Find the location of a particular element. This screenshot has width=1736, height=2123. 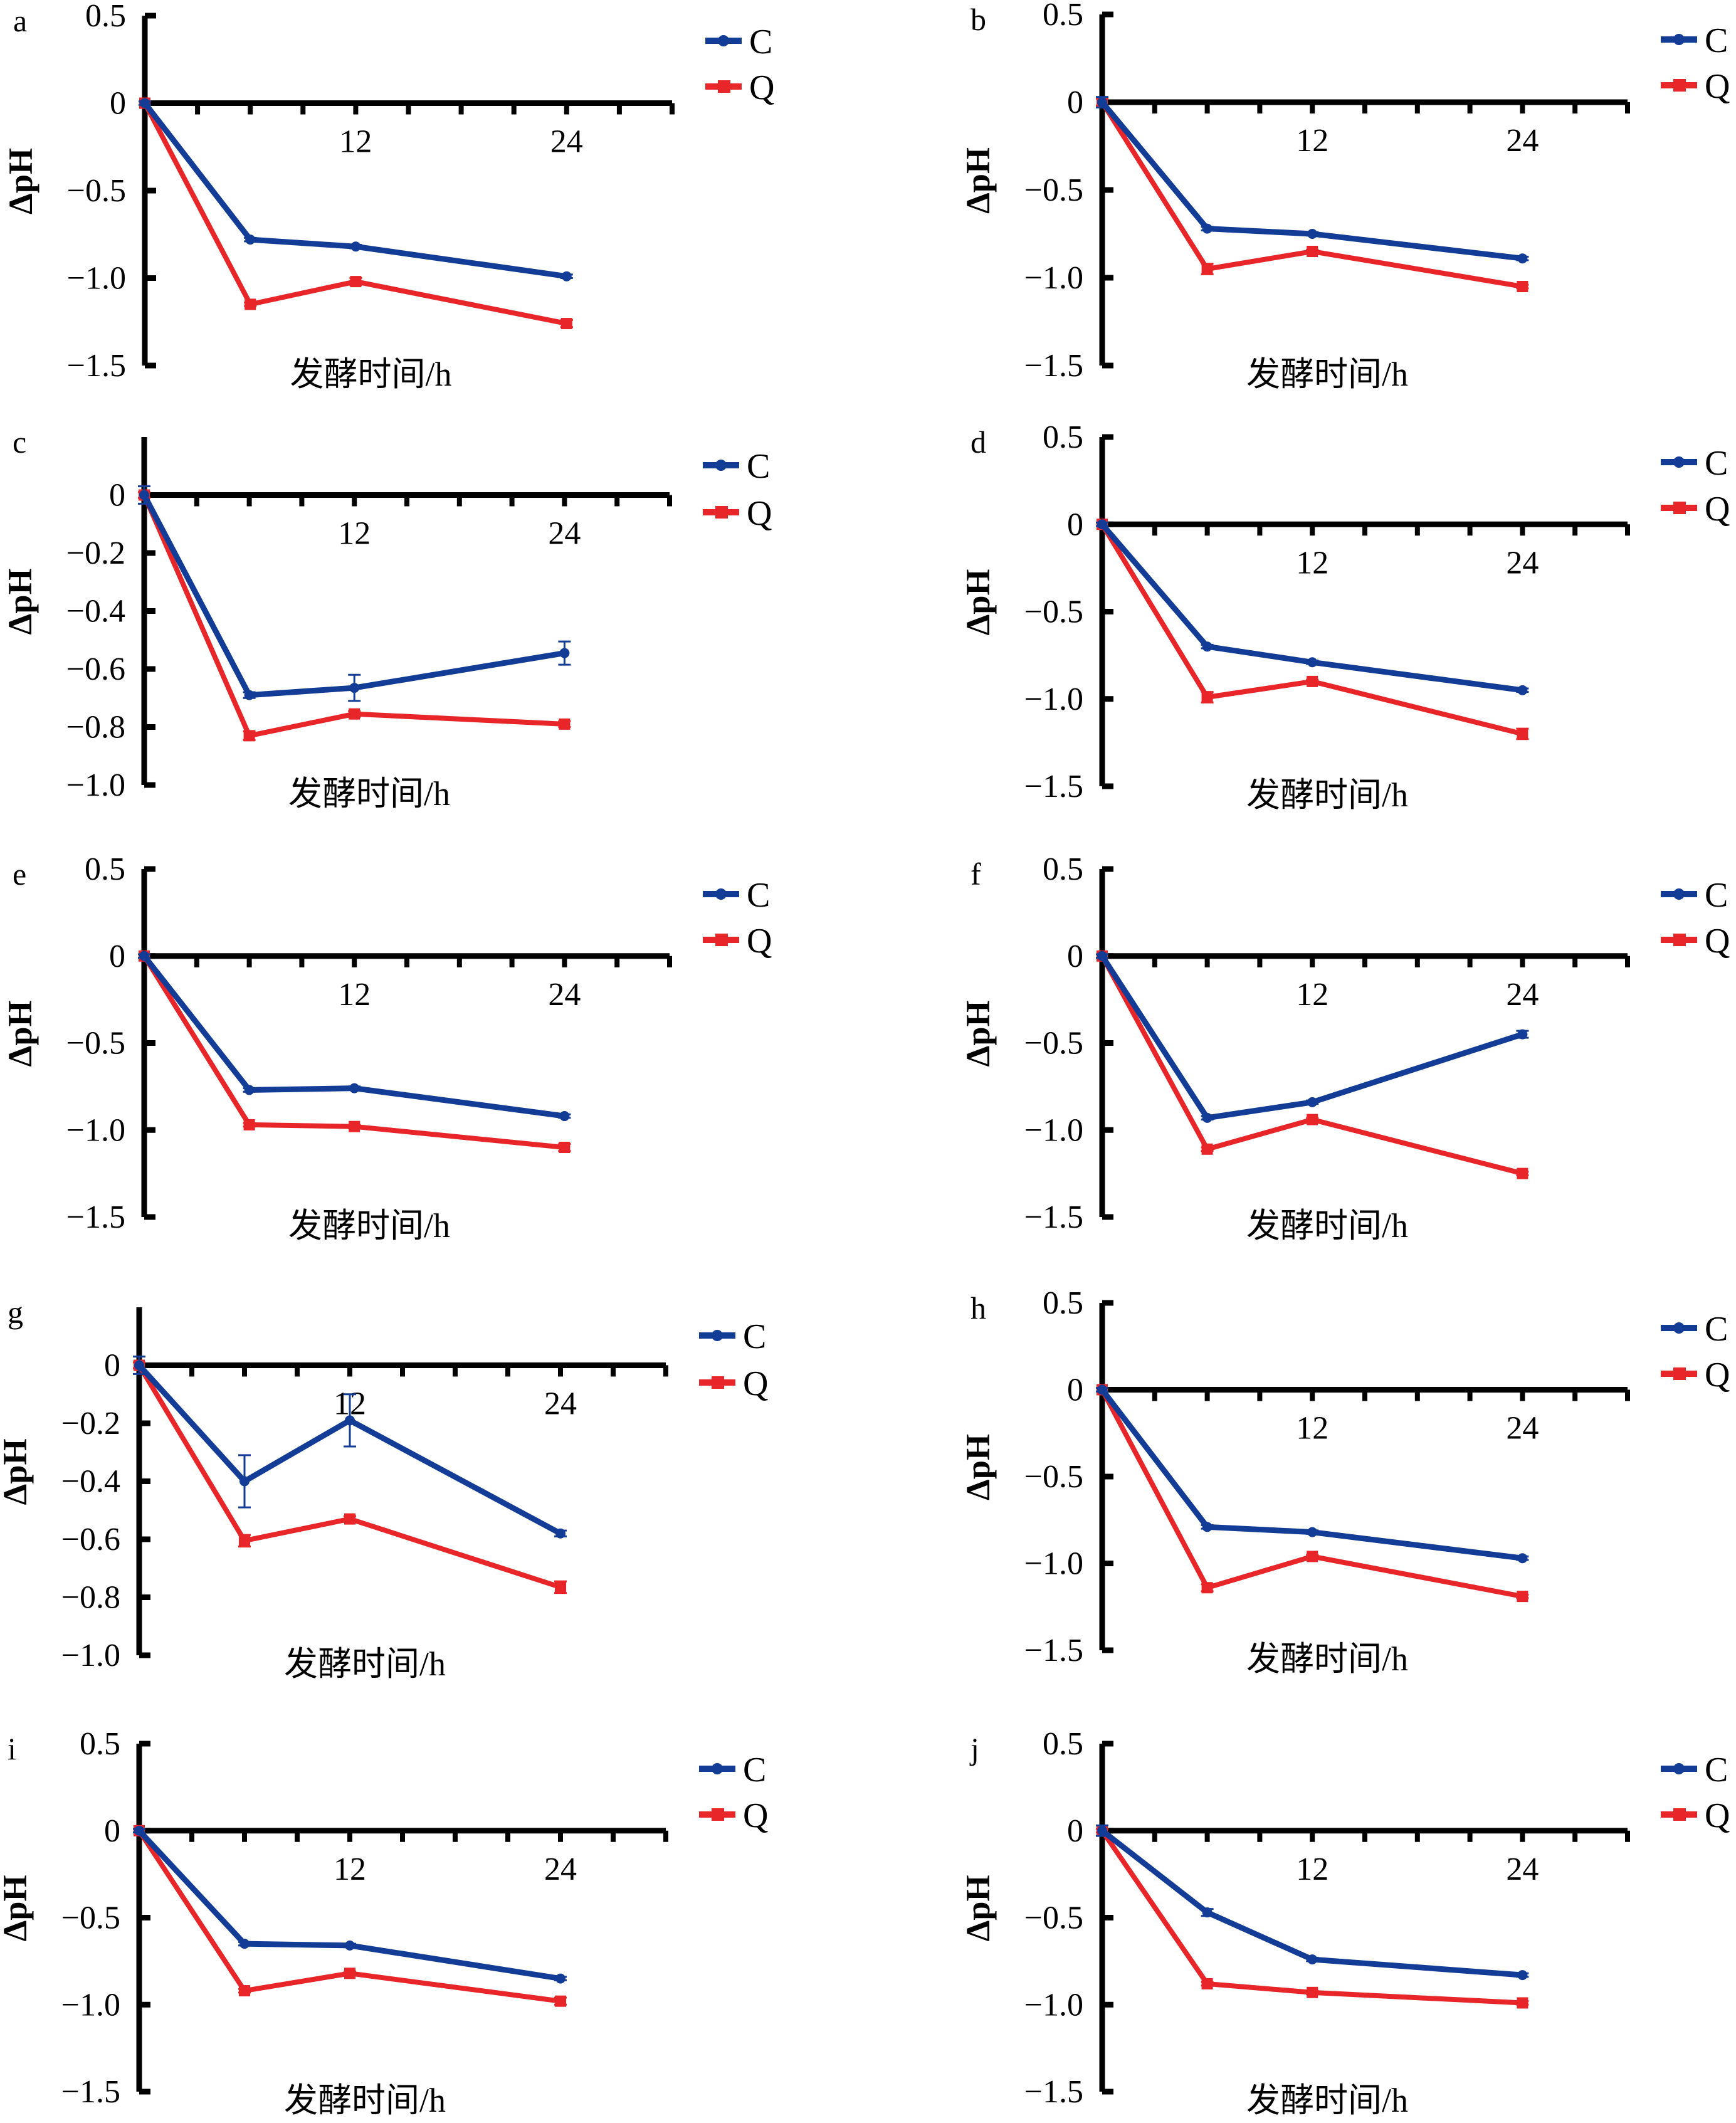

panel-j: j 0.5 0 −0.5 −1.0 −1.5 12 24 ΔpH 发酵时间/h CQ is located at coordinates (1344, 1922).